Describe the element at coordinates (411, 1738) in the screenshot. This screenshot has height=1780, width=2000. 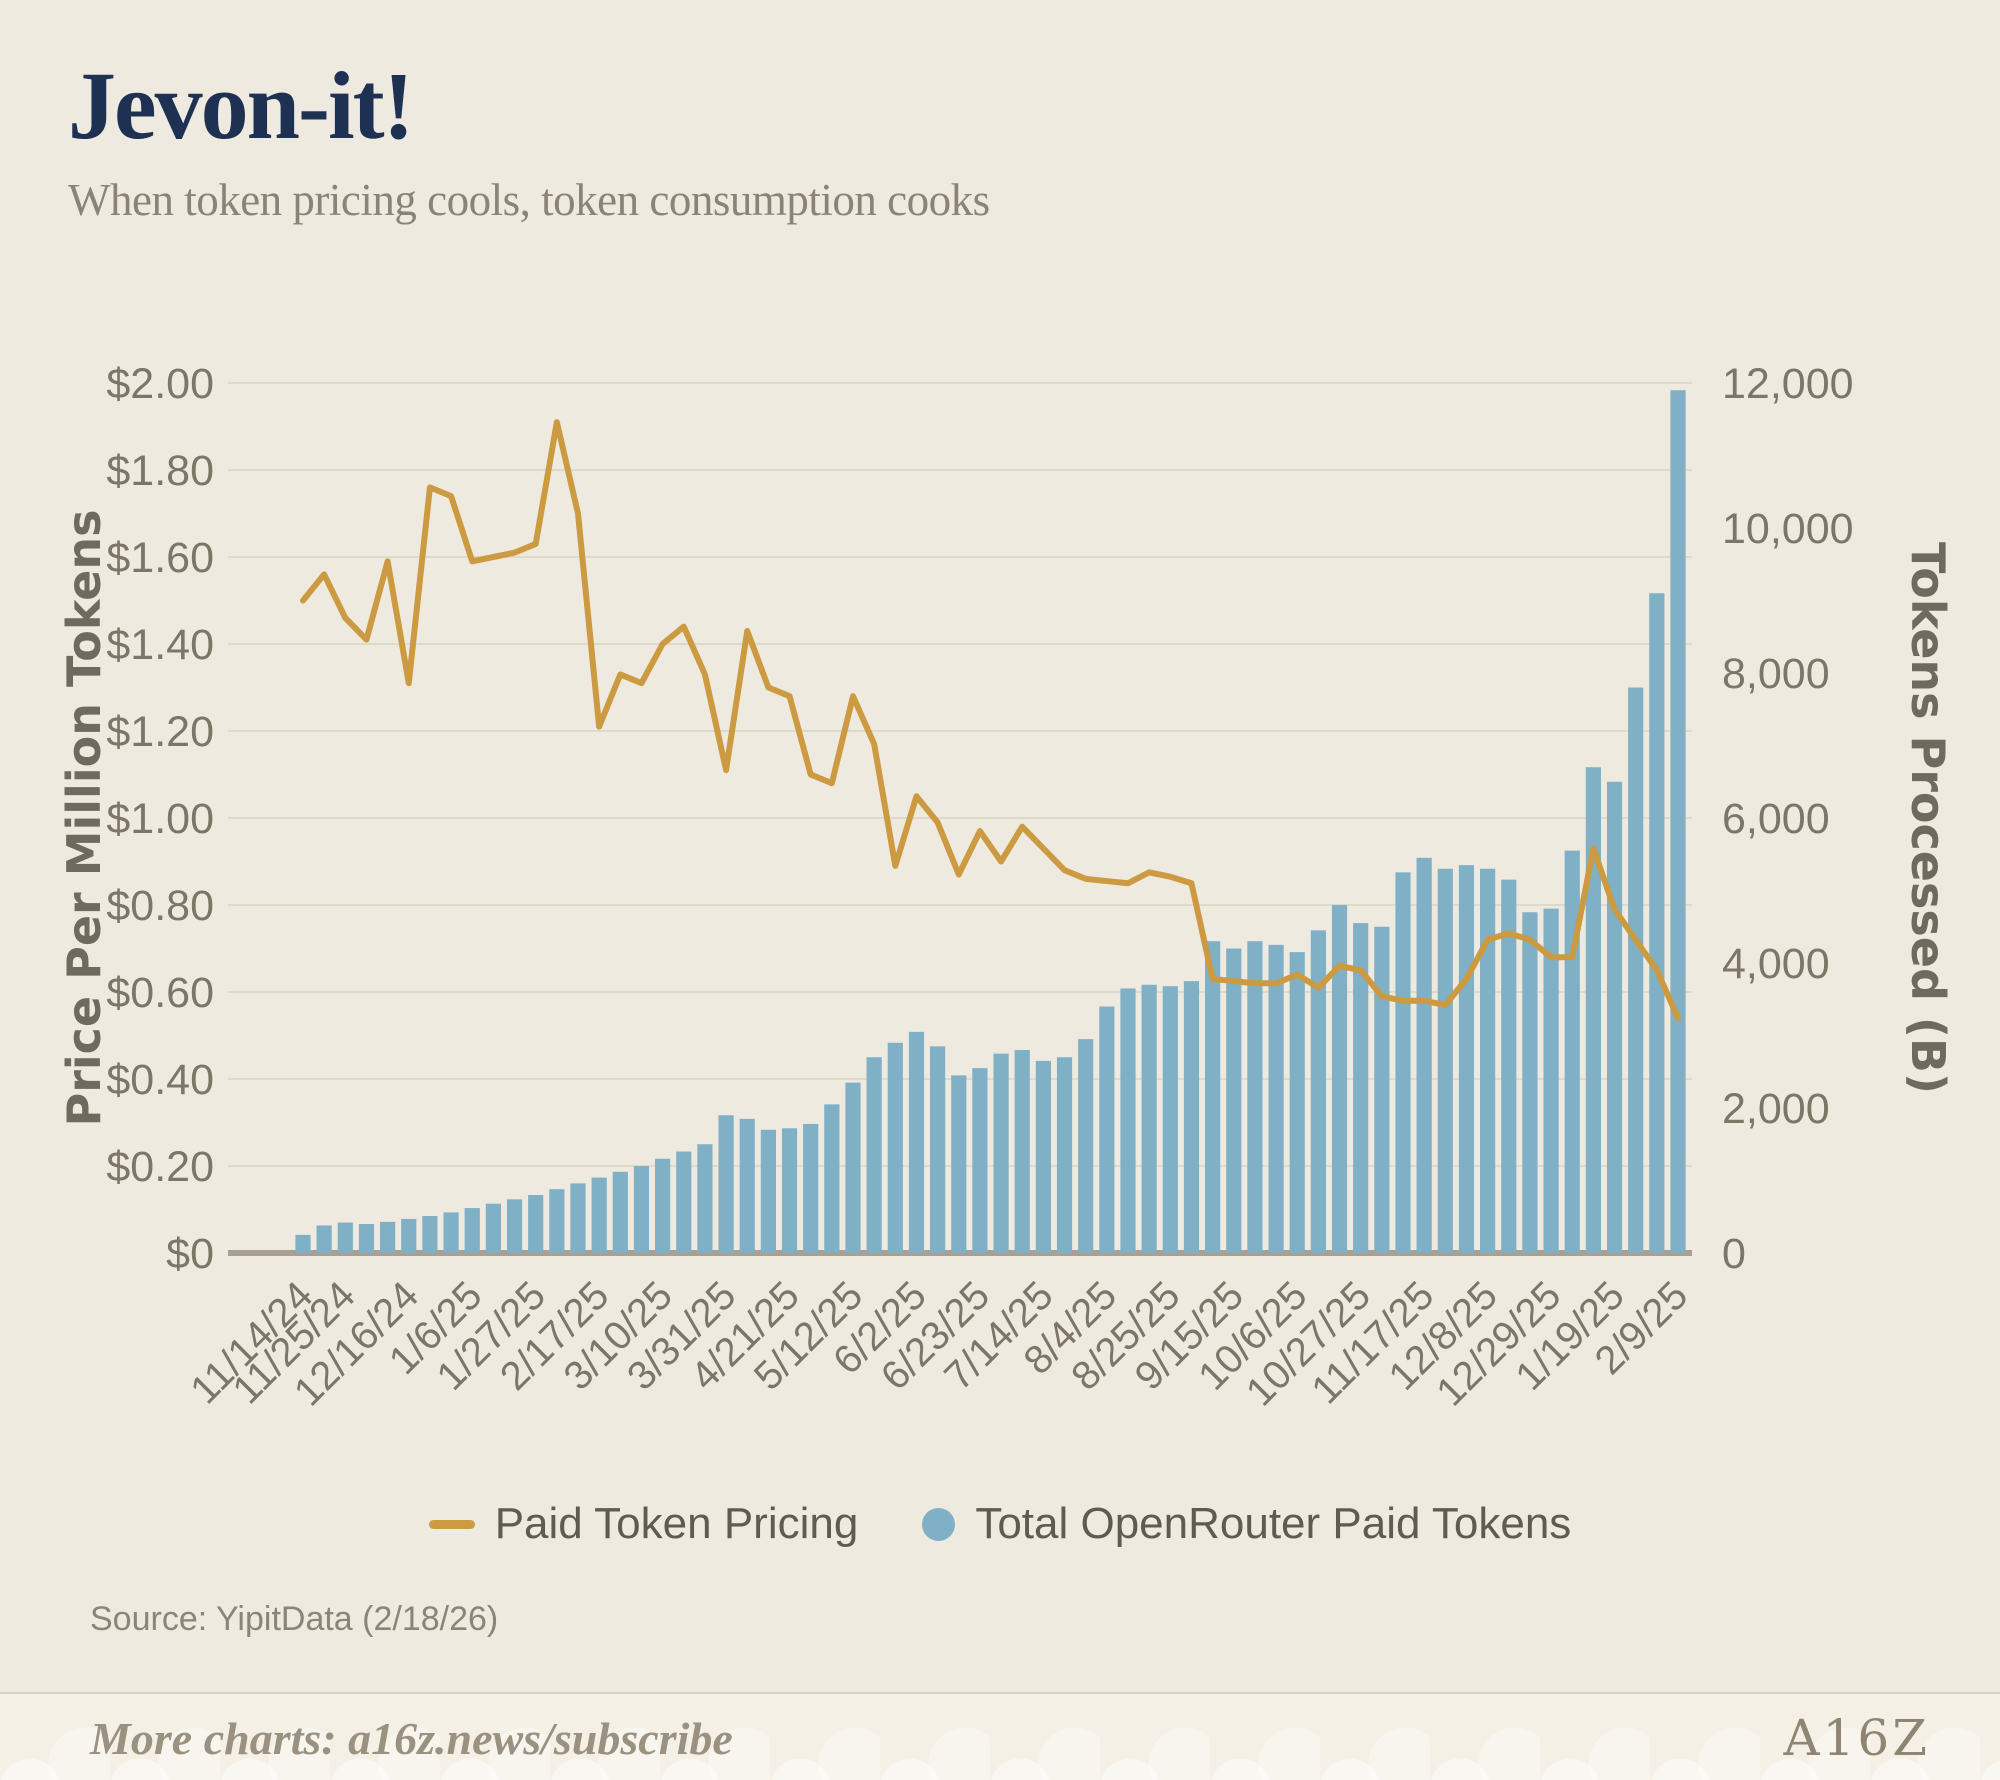
I see `footer-subscribe-text: More charts: a16z.news/subscribe` at that location.